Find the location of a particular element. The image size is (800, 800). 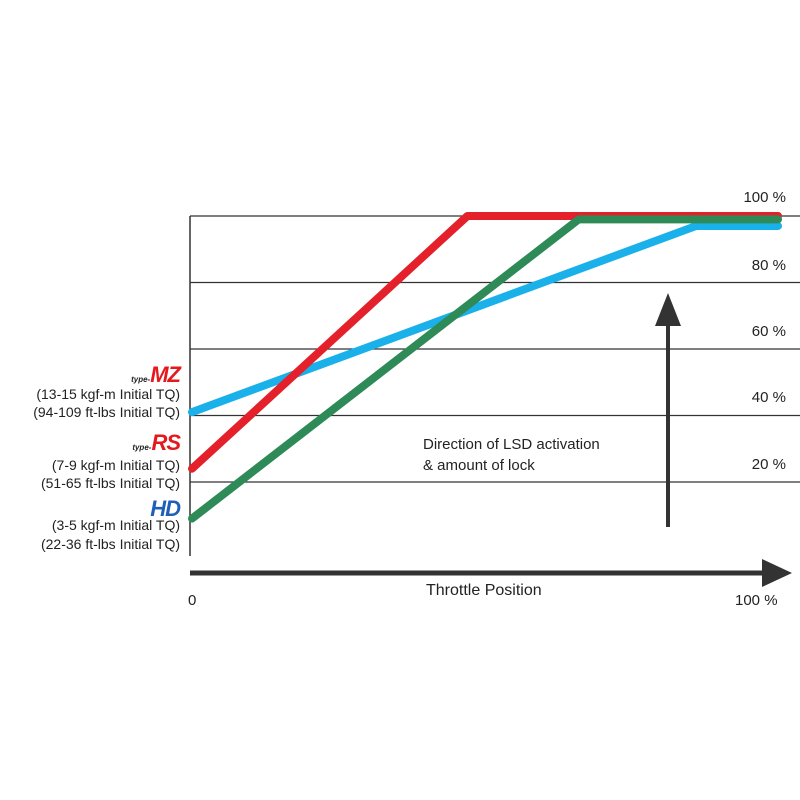

type-rs-logo: type-RS is located at coordinates (156, 442).